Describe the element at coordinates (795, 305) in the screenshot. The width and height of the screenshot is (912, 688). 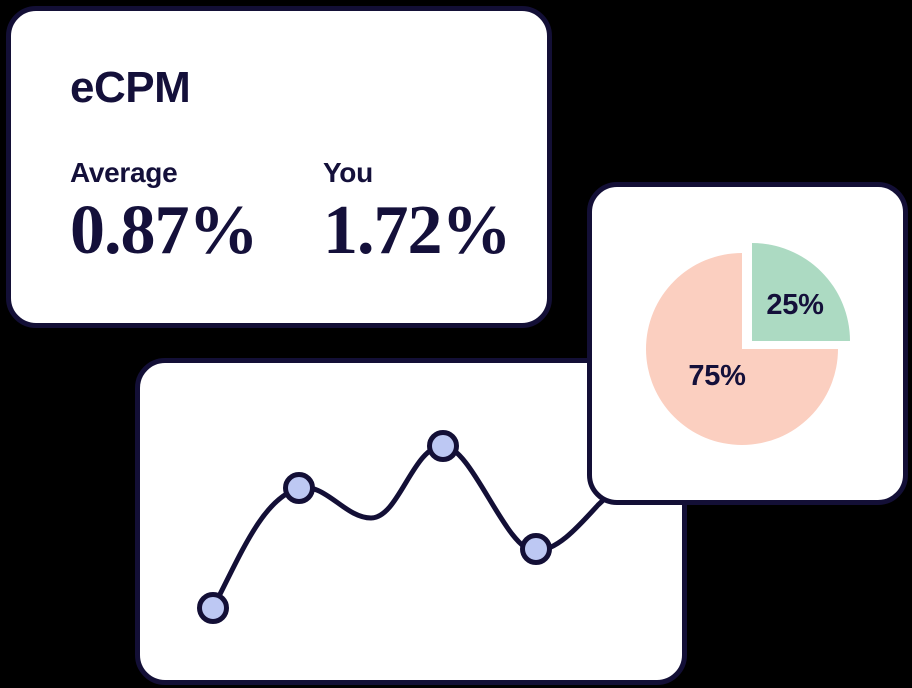
I see `pie-label-25: 25%` at that location.